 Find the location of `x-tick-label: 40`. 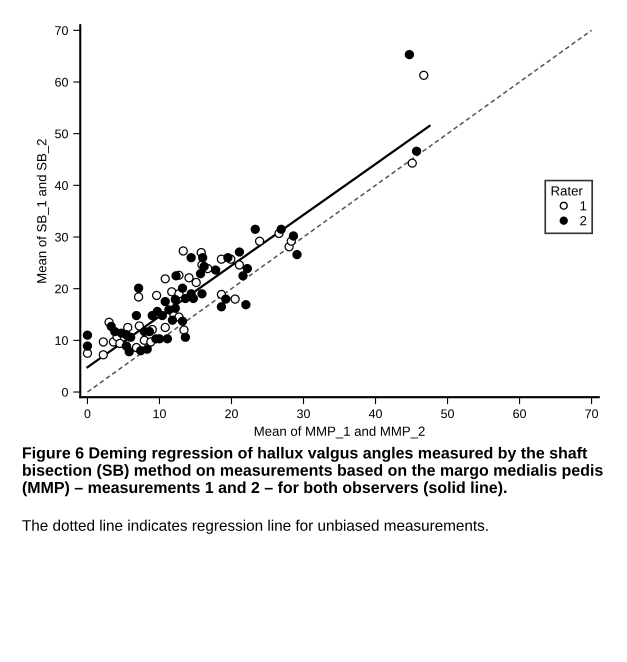

x-tick-label: 40 is located at coordinates (375, 413).